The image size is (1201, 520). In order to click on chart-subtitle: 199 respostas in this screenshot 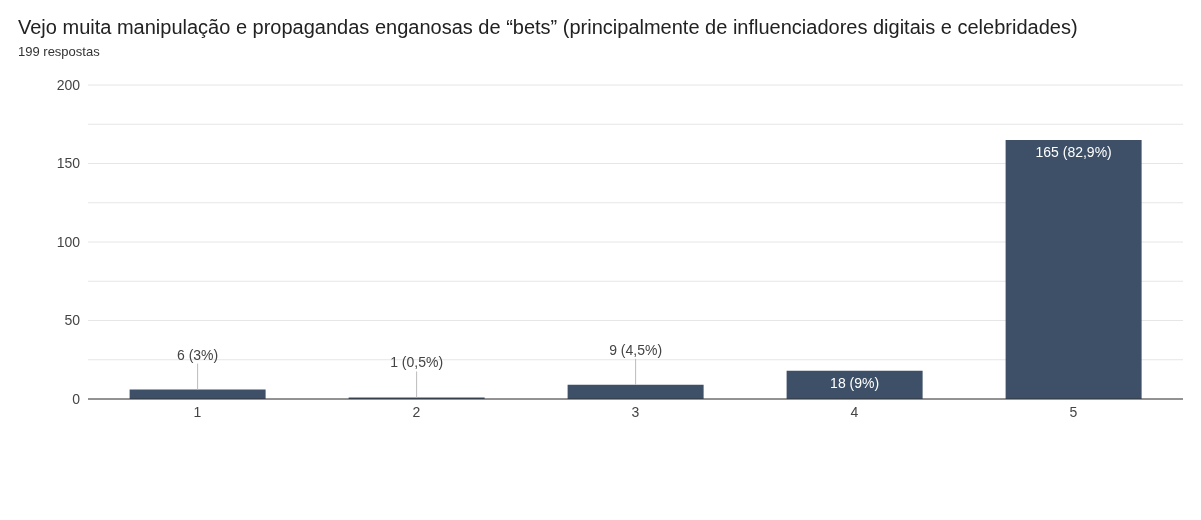, I will do `click(59, 51)`.